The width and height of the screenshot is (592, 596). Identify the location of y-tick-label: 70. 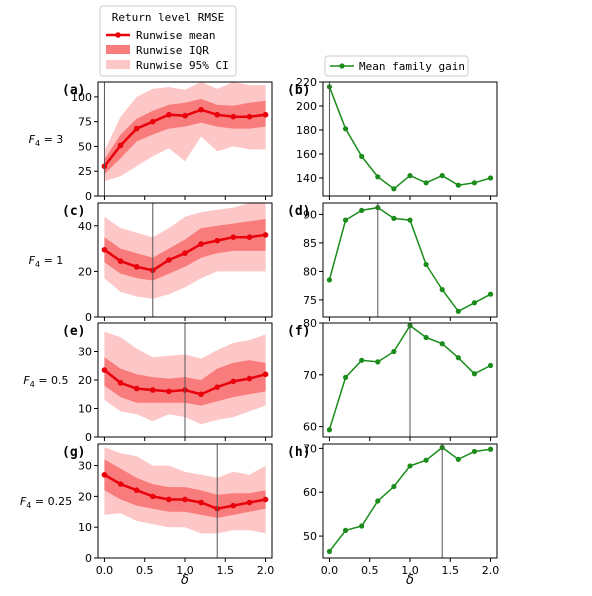
(310, 375).